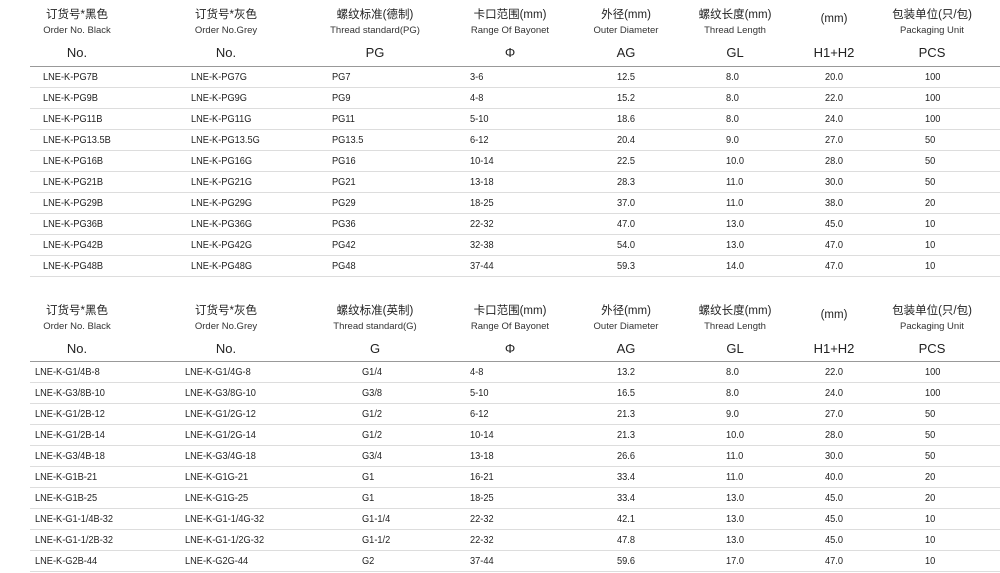  Describe the element at coordinates (348, 140) in the screenshot. I see `cell: PG13.5` at that location.